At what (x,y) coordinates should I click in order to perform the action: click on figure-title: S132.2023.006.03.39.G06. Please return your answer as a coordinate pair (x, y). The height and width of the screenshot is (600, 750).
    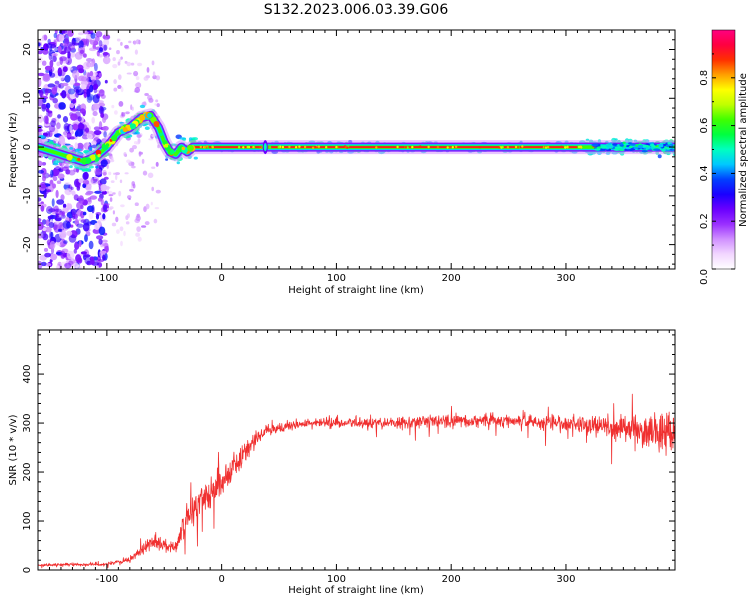
    Looking at the image, I should click on (356, 10).